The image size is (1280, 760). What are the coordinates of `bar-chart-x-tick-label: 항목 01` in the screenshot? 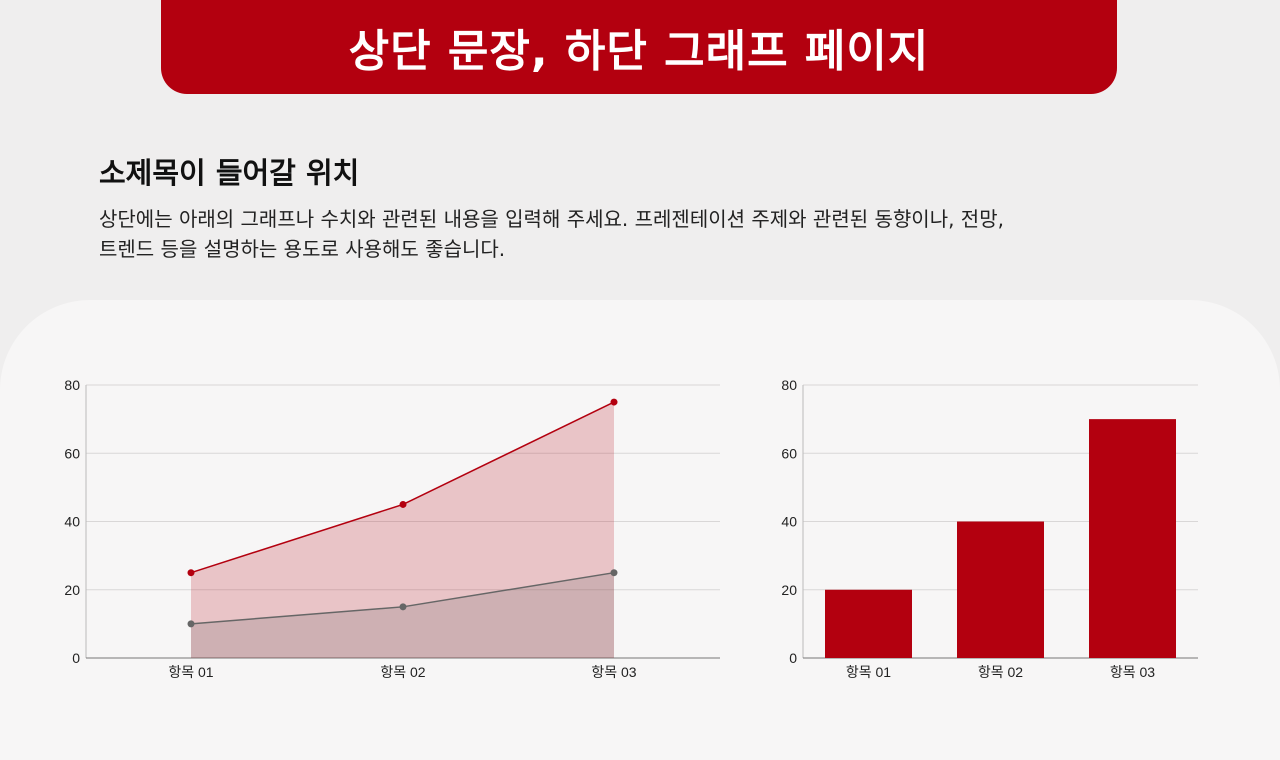 It's located at (868, 672).